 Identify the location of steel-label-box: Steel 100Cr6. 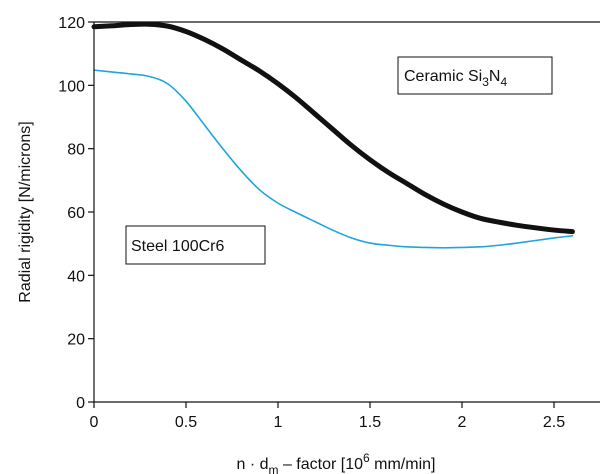
(195, 245).